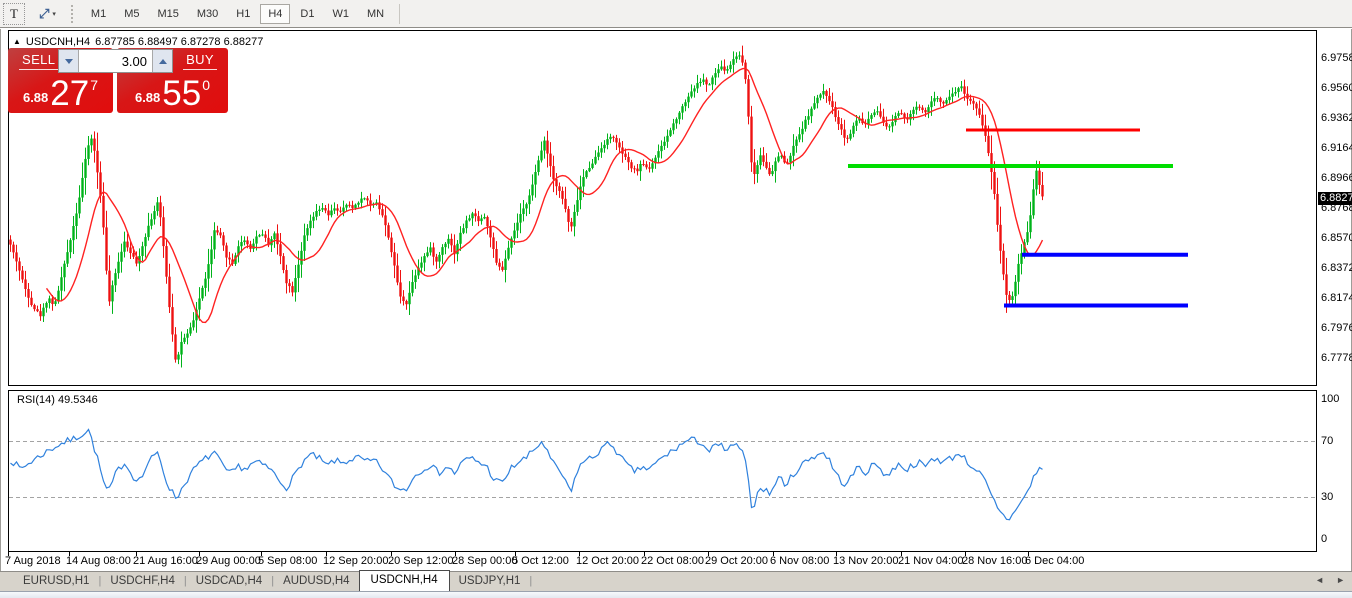 The width and height of the screenshot is (1352, 598). What do you see at coordinates (1336, 178) in the screenshot?
I see `price-axis-label: 6.89665` at bounding box center [1336, 178].